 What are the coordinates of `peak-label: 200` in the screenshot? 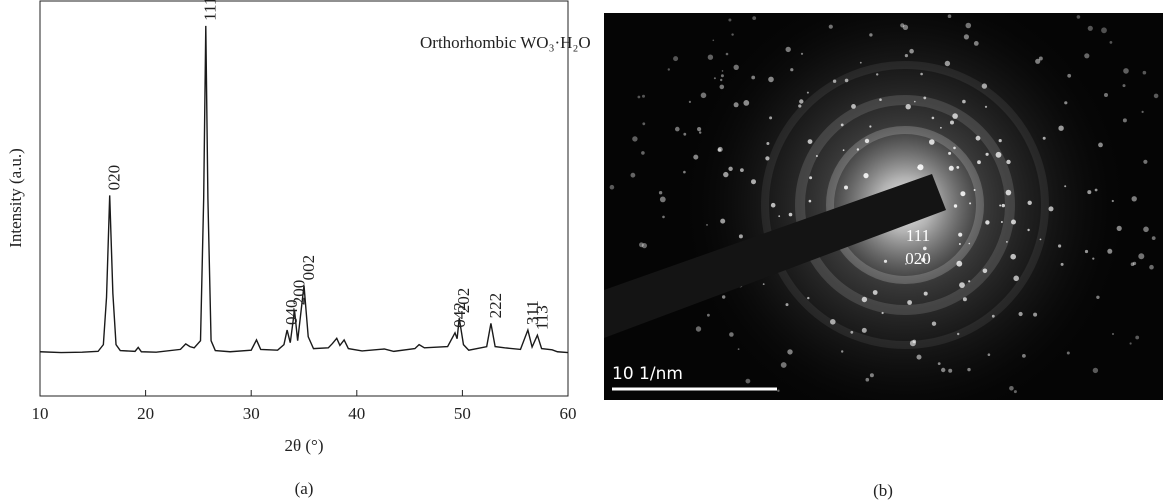 It's located at (298, 293).